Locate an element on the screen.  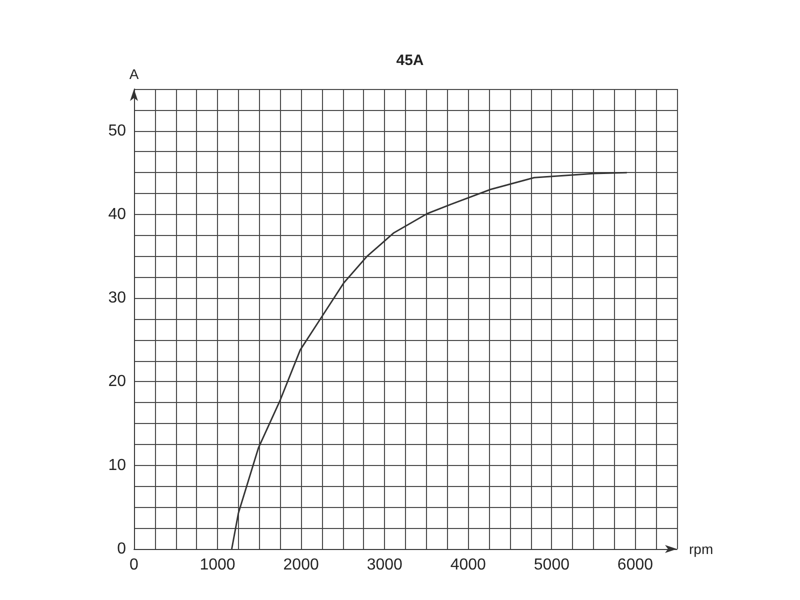
y-tick-label: 30 is located at coordinates (117, 298).